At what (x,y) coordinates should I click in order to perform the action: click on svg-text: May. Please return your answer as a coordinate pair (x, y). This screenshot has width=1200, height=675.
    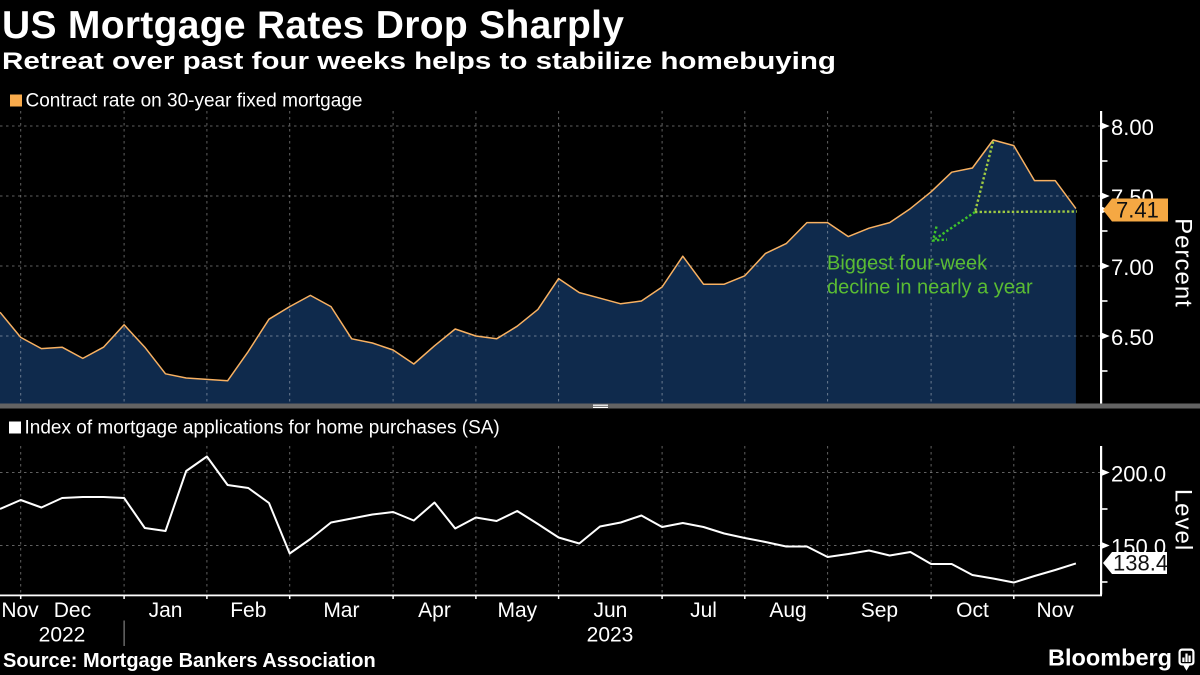
    Looking at the image, I should click on (517, 610).